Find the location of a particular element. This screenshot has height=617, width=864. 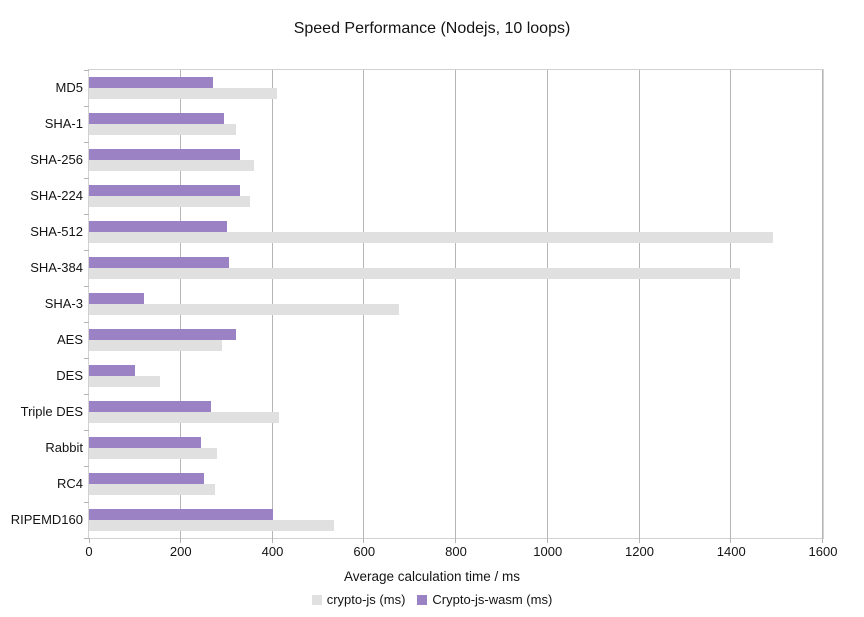

category-label-SHA-256: SHA-256 is located at coordinates (56, 159).